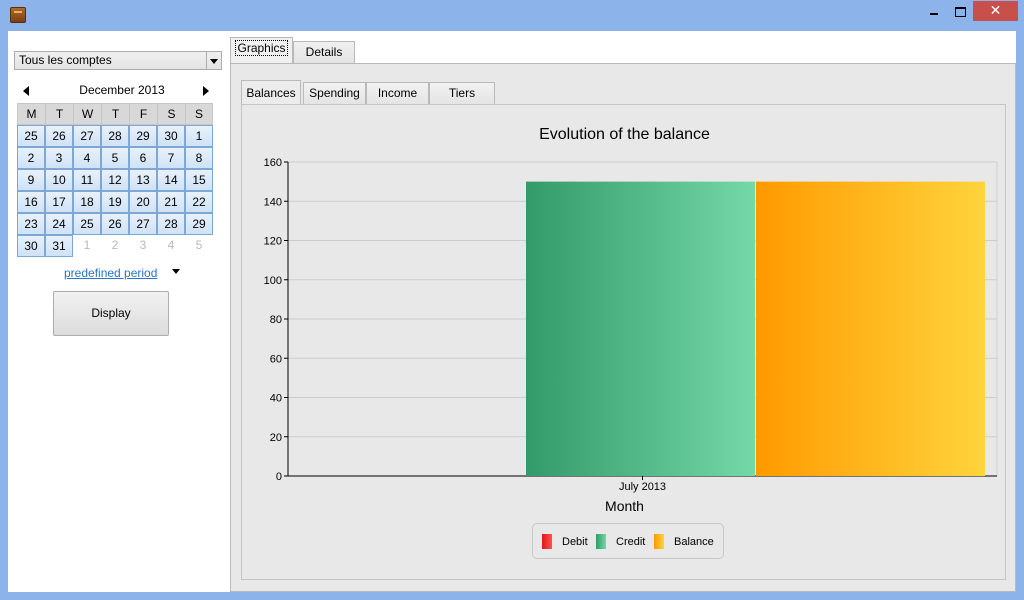 The image size is (1024, 600). I want to click on calendar-day: 19, so click(115, 202).